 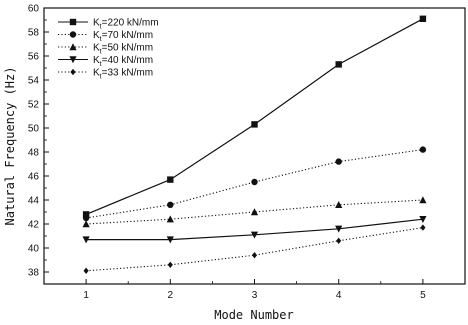 What do you see at coordinates (34, 33) in the screenshot?
I see `y-tick-label: 58` at bounding box center [34, 33].